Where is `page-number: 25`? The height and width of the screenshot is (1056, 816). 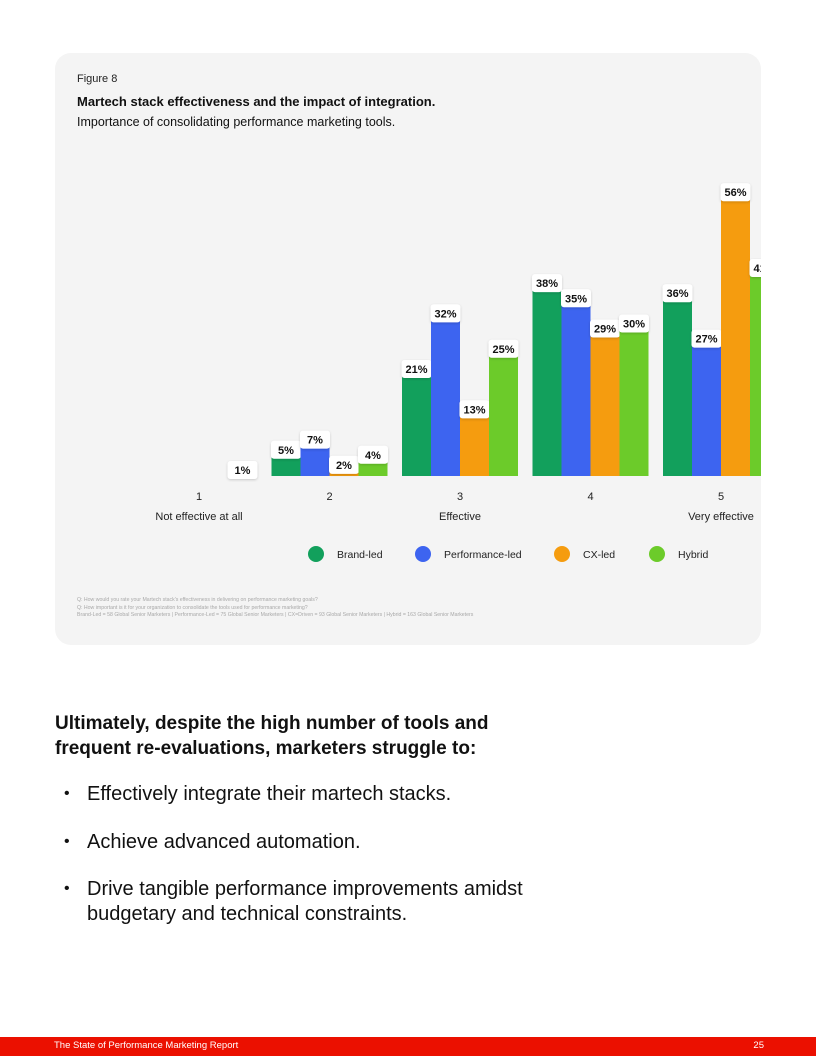 page-number: 25 is located at coordinates (758, 1045).